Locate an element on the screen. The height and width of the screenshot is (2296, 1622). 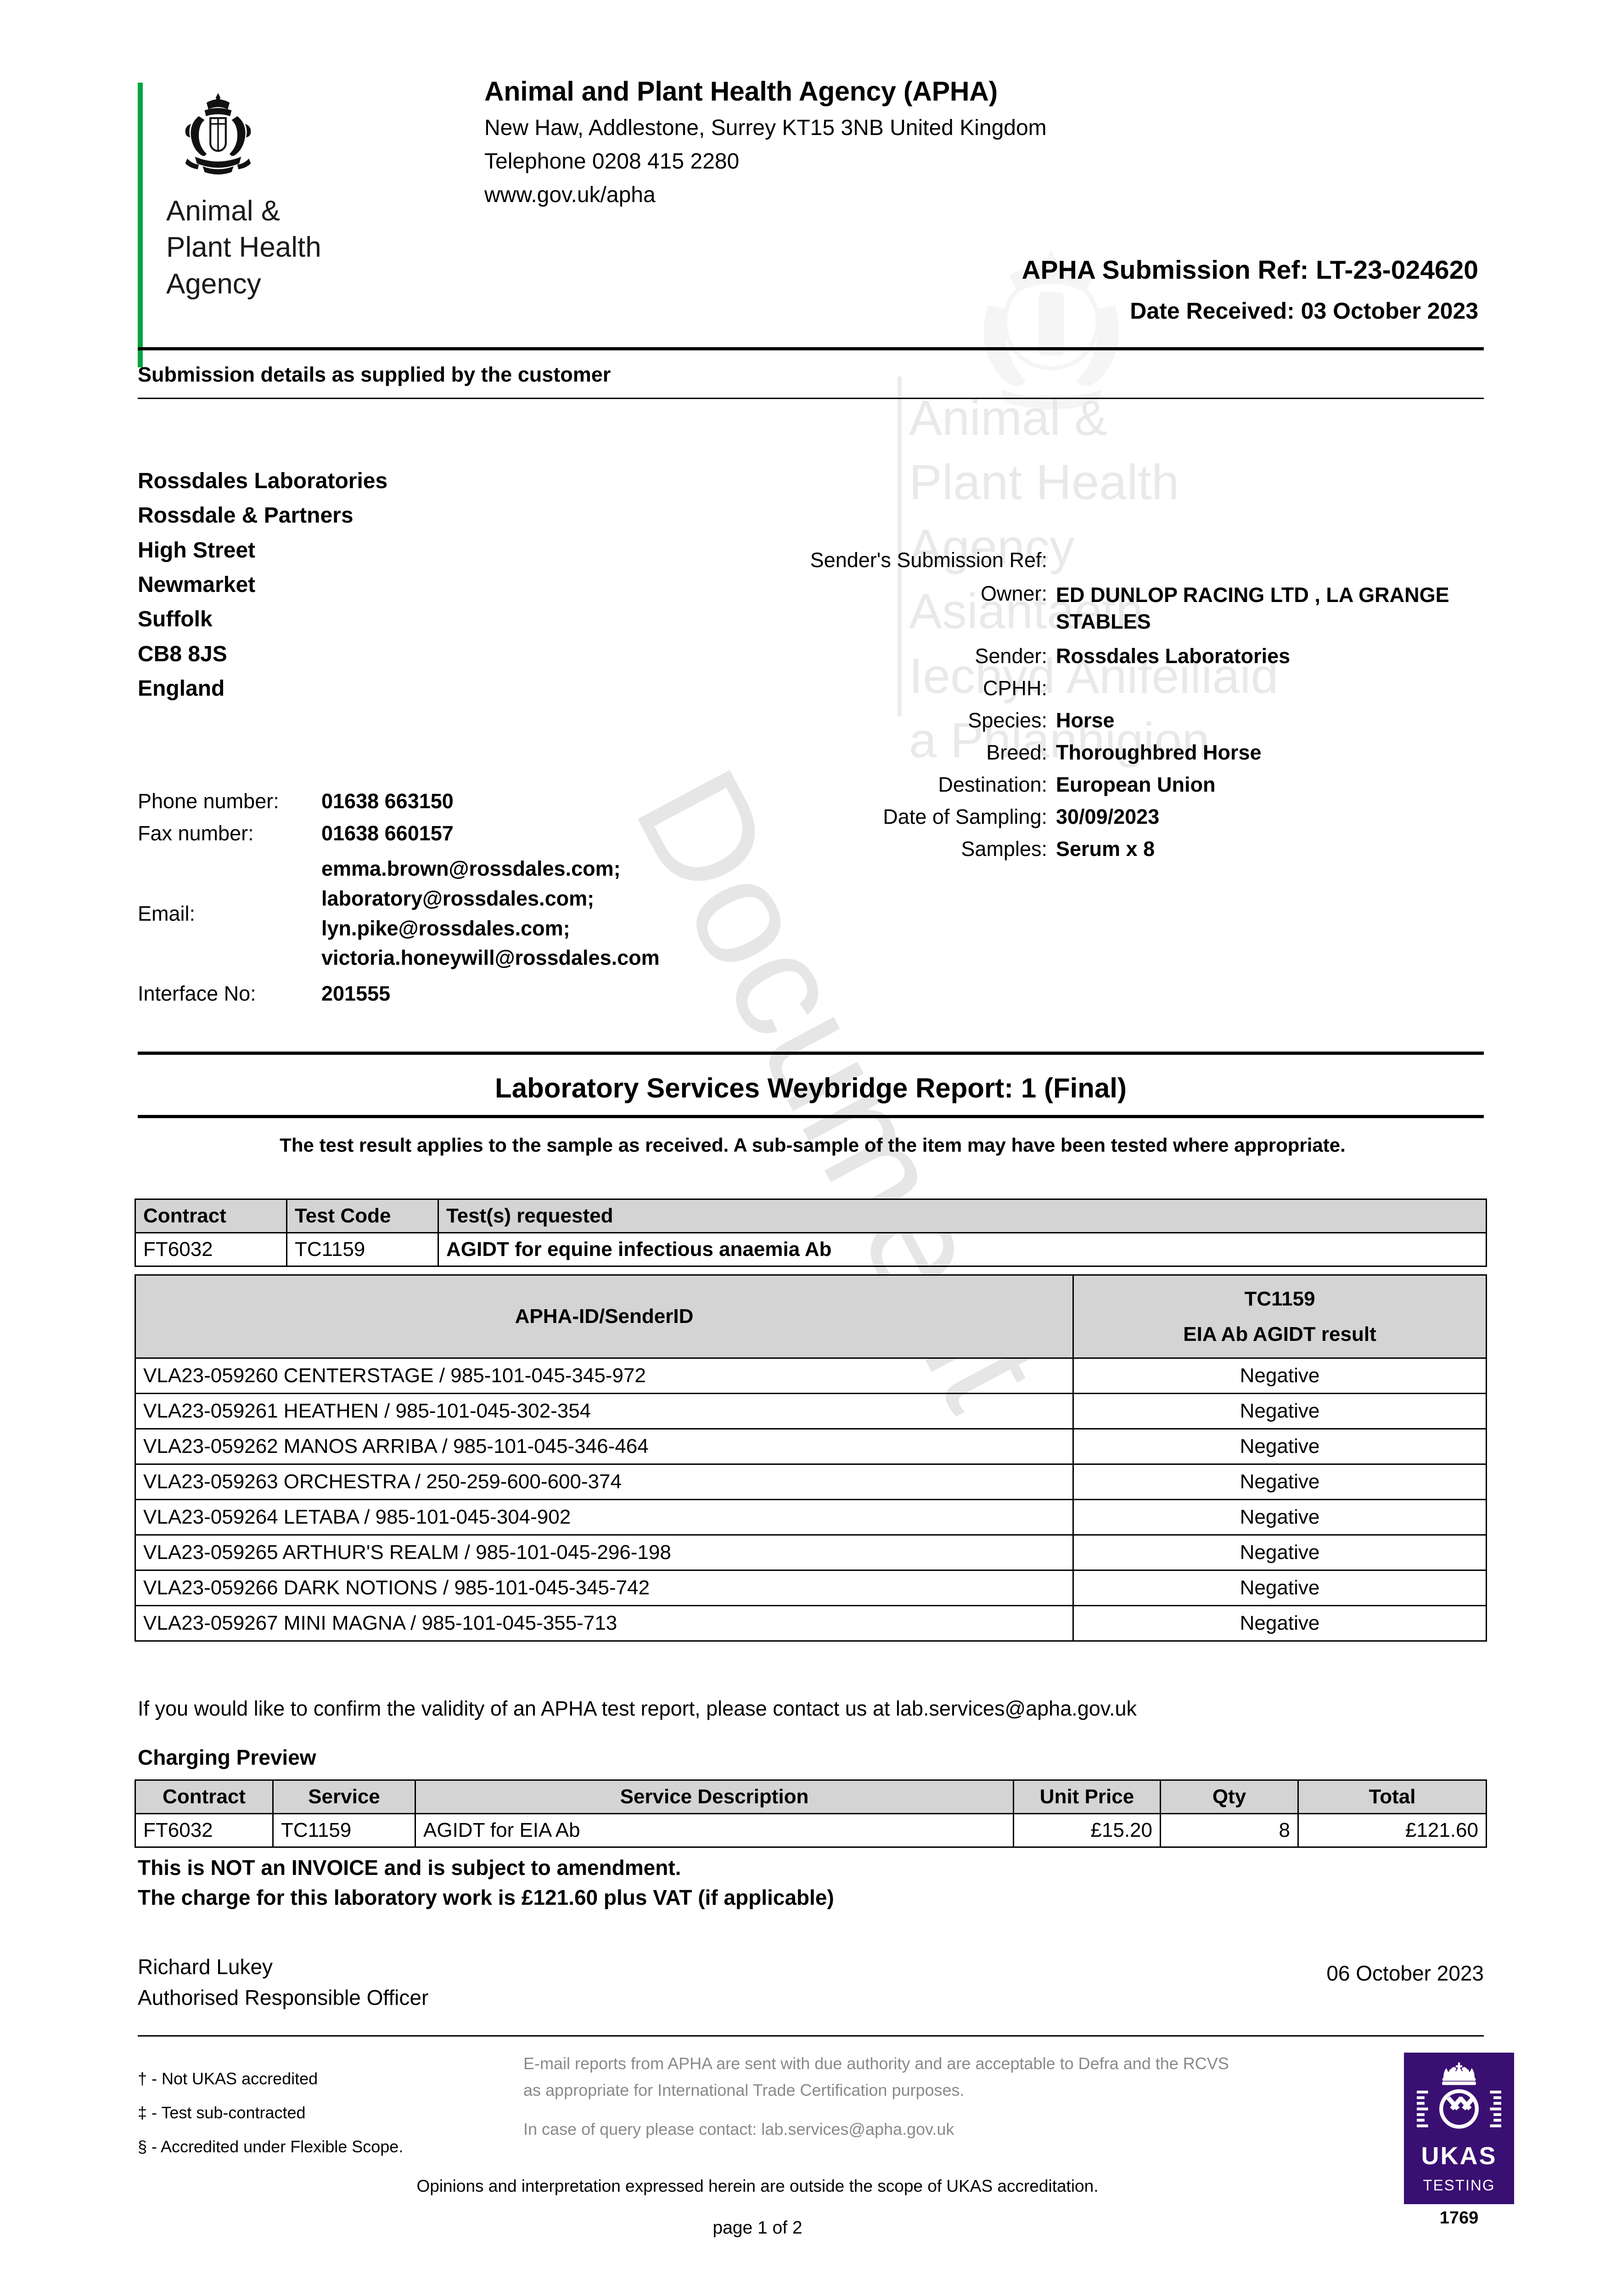
cell-test-code: TC1159 is located at coordinates (363, 1249).